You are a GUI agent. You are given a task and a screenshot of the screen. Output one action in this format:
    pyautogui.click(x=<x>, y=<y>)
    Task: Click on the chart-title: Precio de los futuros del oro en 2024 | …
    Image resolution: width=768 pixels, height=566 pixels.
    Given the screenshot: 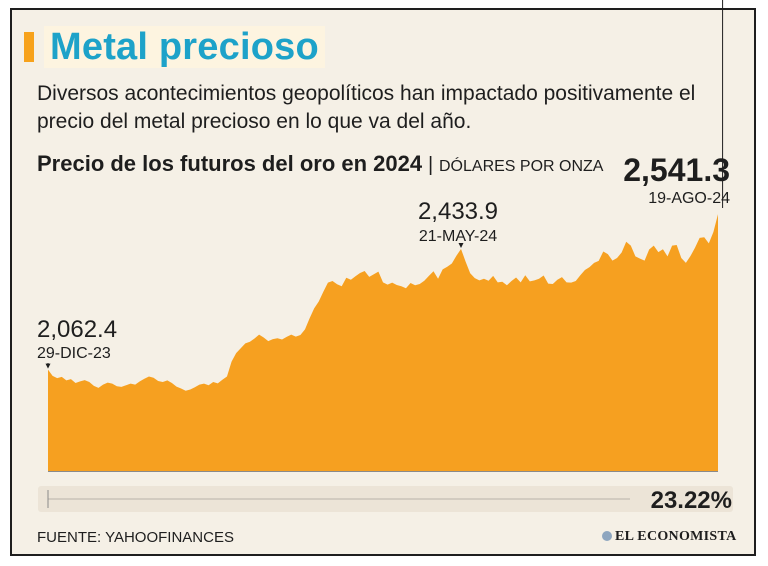 What is the action you would take?
    pyautogui.click(x=320, y=165)
    